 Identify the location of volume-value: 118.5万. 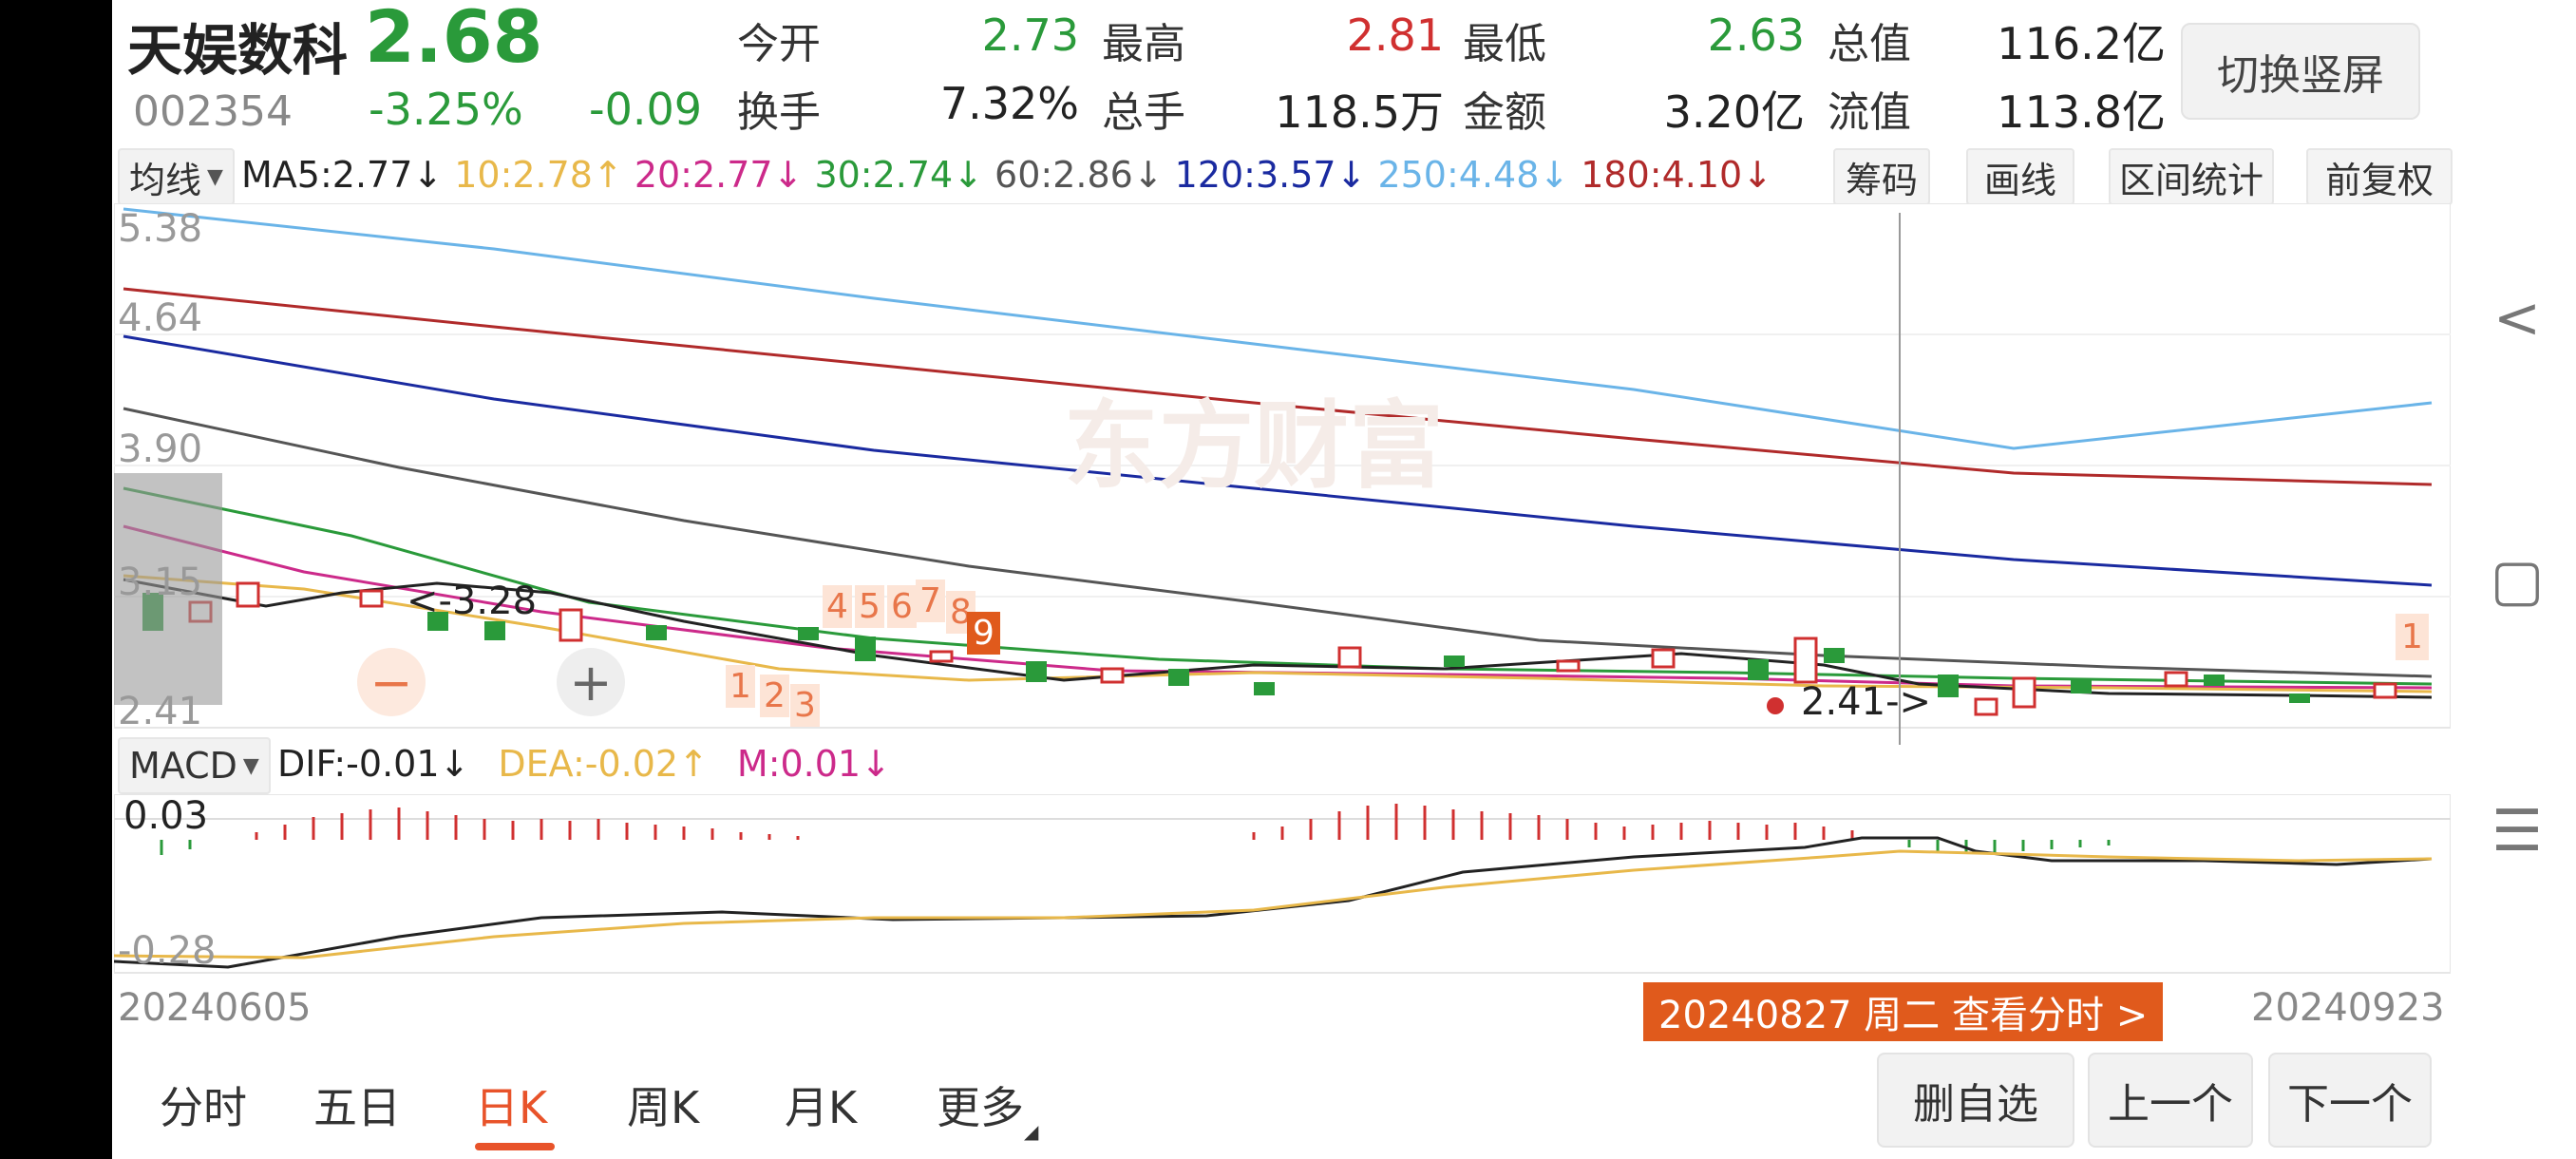
(1359, 112).